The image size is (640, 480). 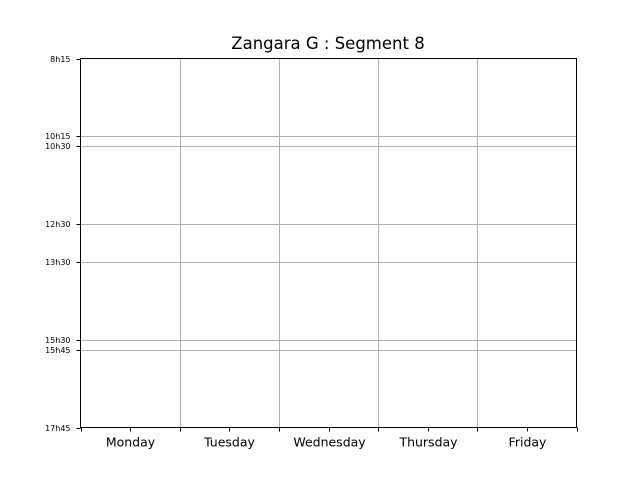 I want to click on x-tick-label: Monday, so click(x=131, y=442).